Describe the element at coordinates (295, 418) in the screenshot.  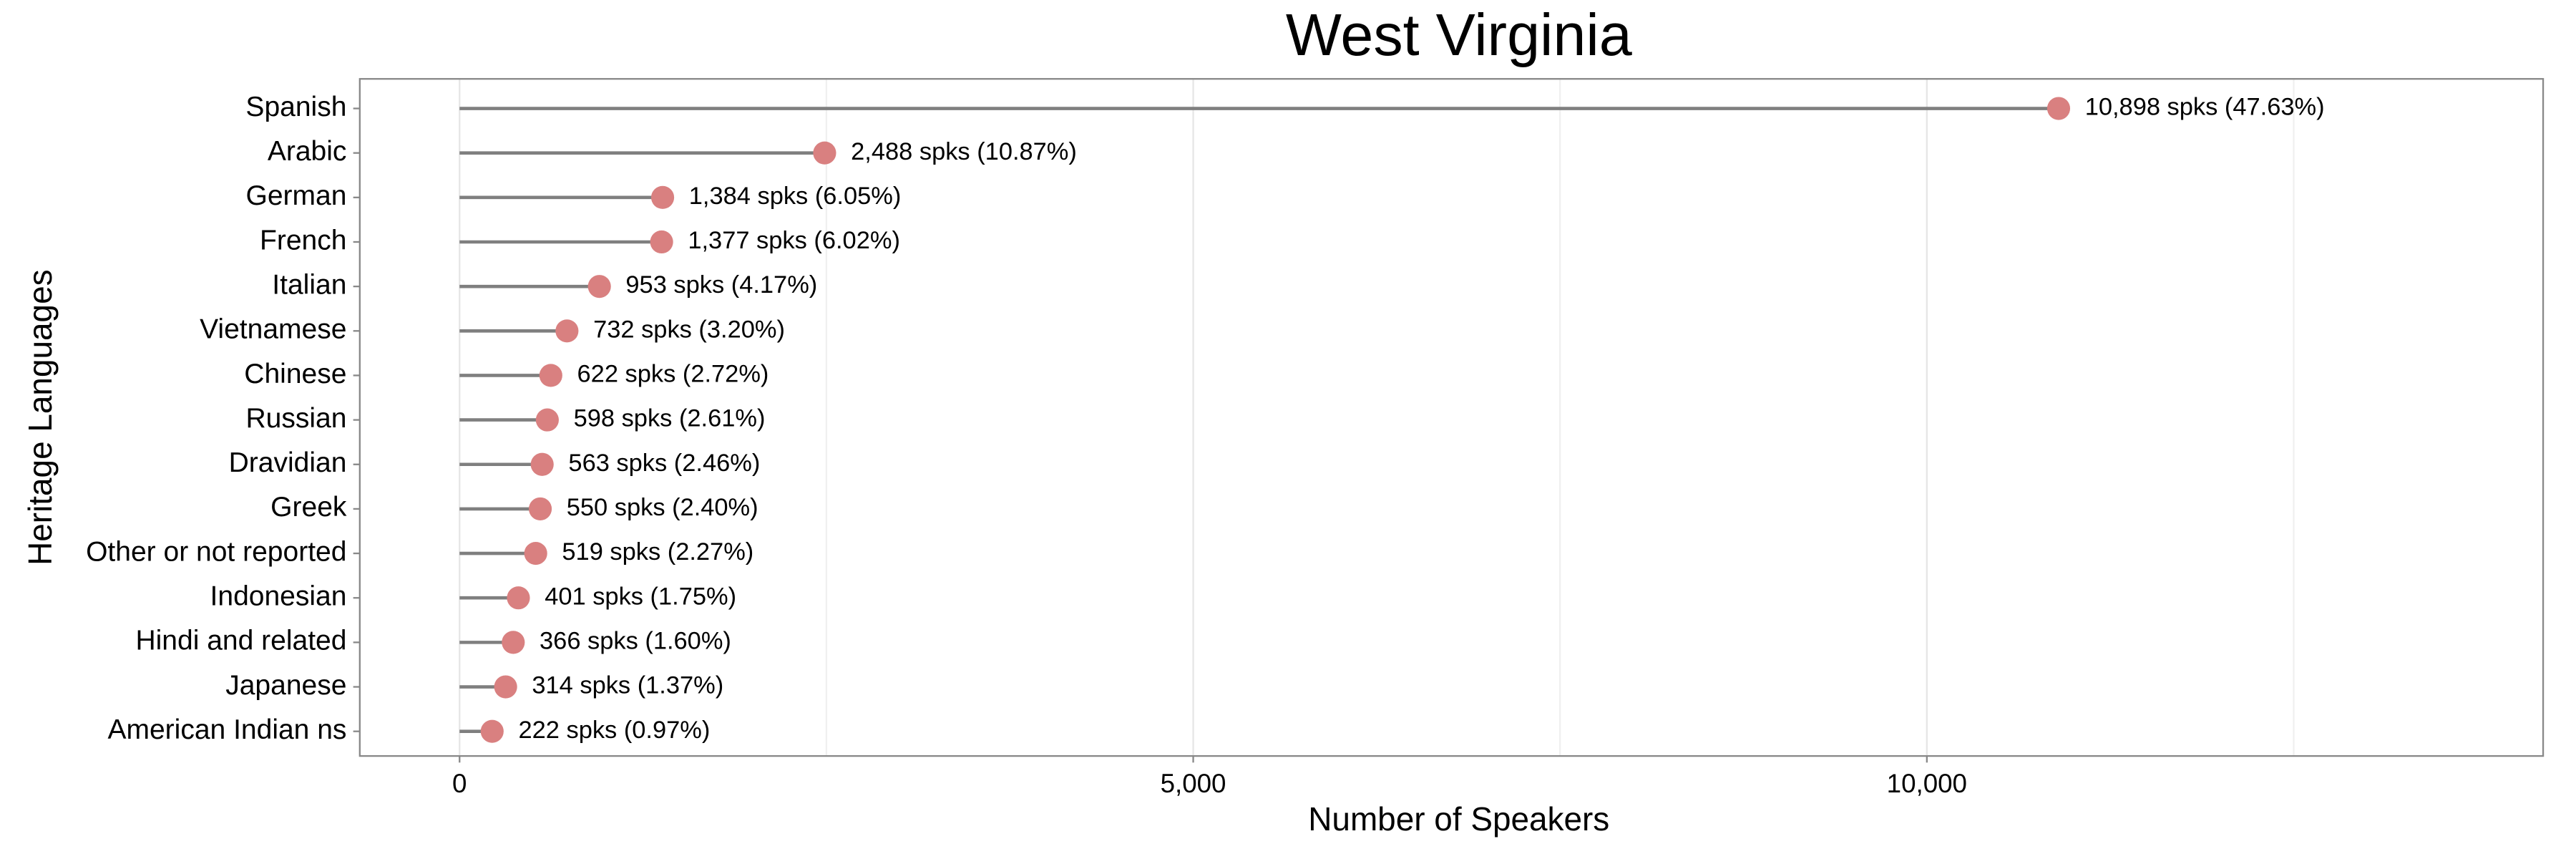
I see `y-tick-label: Russian` at that location.